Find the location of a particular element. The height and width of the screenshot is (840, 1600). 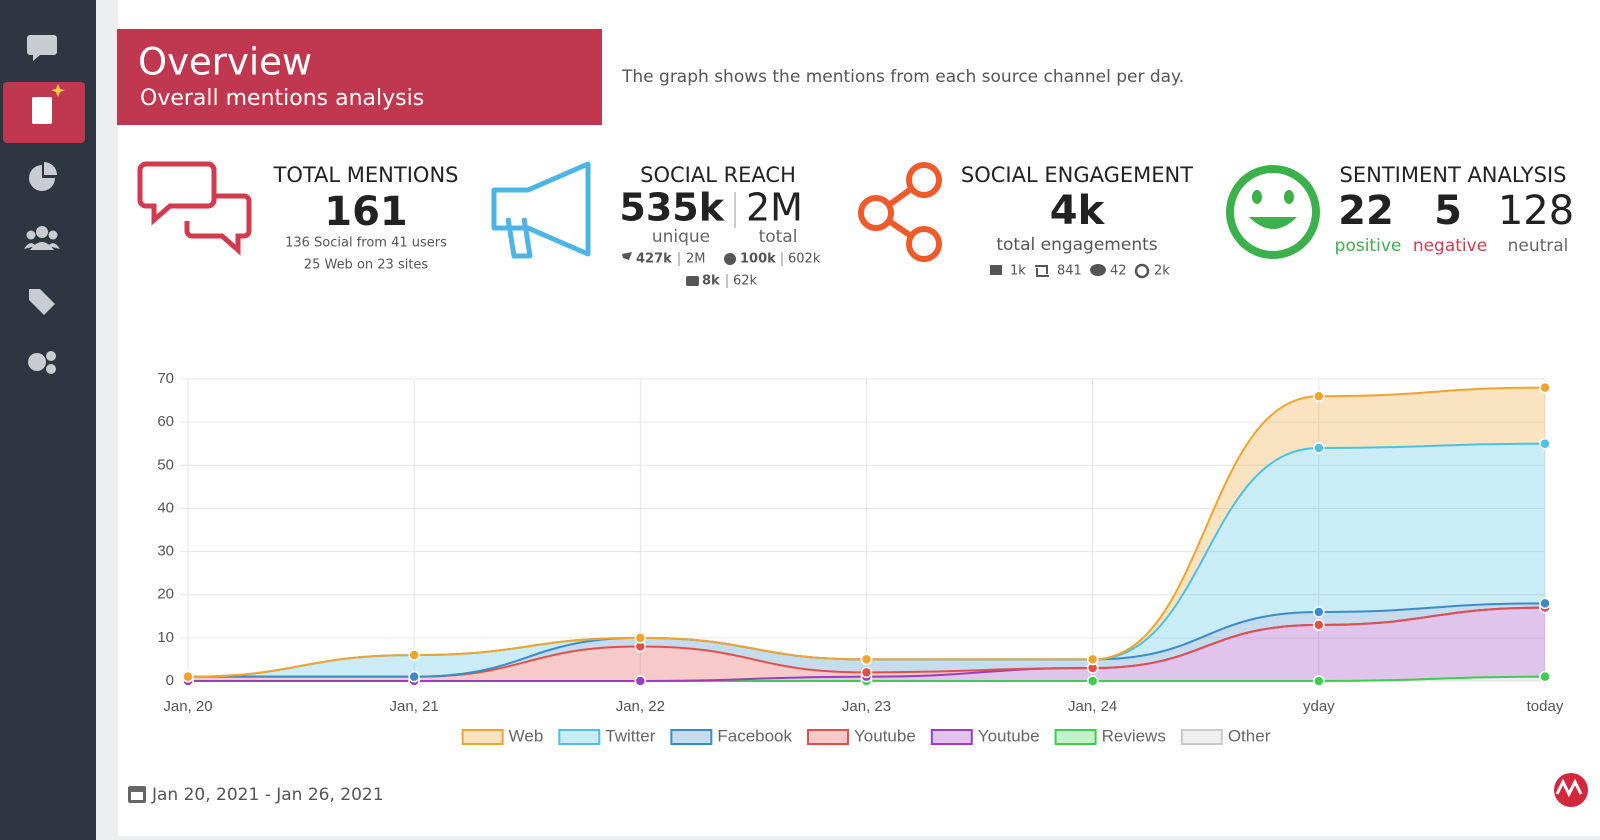

overview-banner is located at coordinates (359, 77).